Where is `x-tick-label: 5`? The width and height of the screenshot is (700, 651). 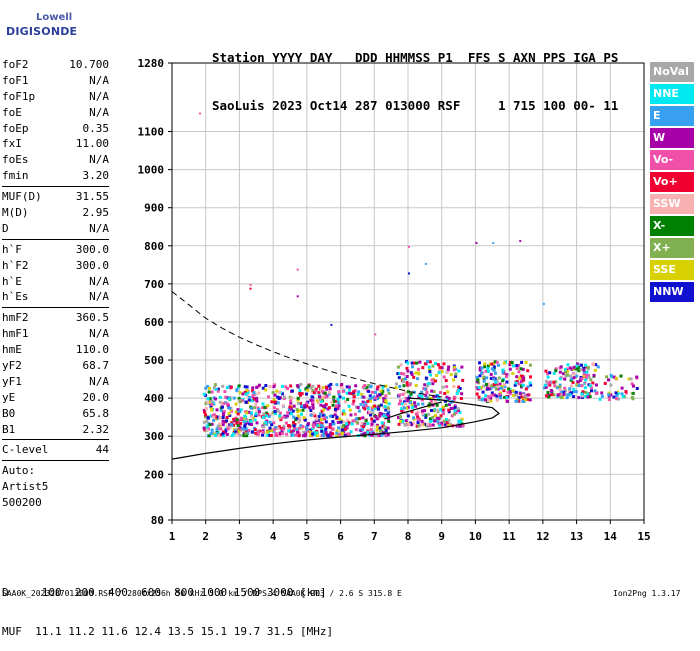 x-tick-label: 5 is located at coordinates (307, 536).